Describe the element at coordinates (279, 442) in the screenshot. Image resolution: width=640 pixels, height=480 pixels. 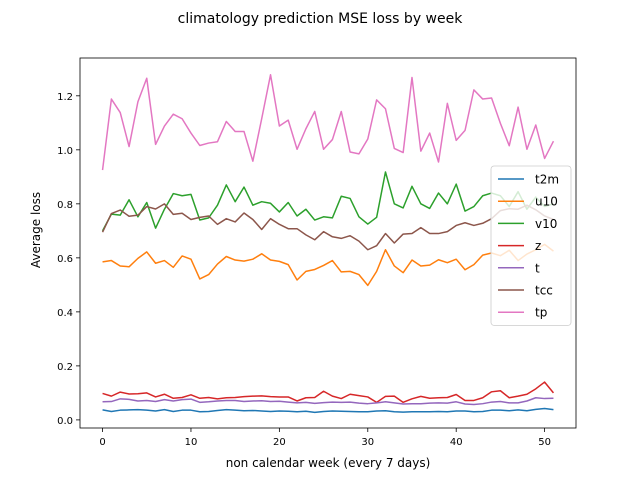
I see `x-tick-label: 20` at that location.